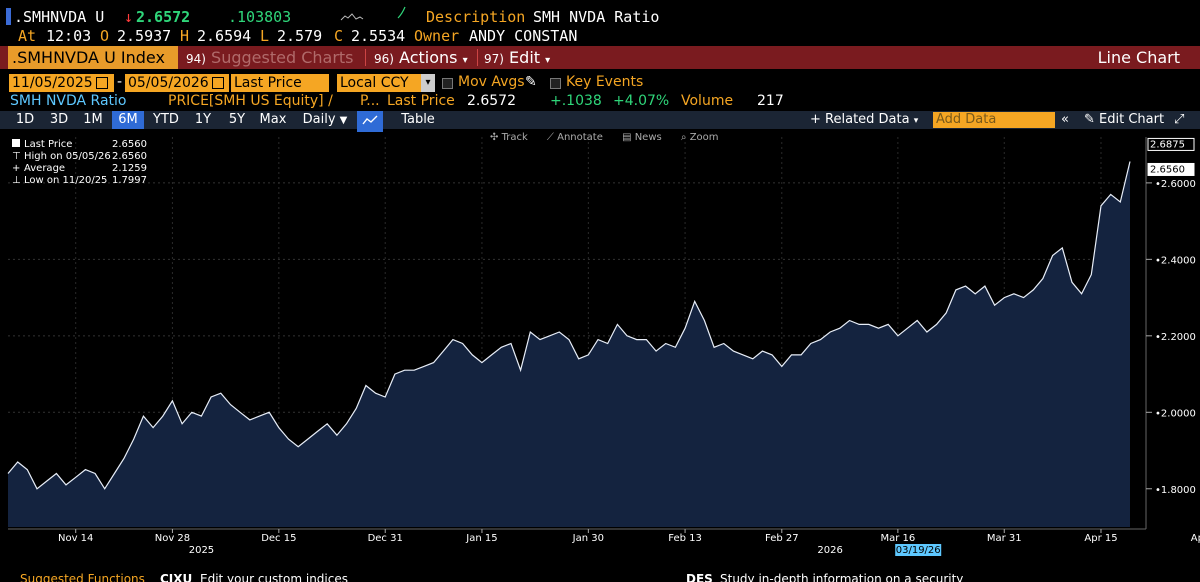 Image resolution: width=1200 pixels, height=582 pixels. What do you see at coordinates (525, 57) in the screenshot?
I see `edit-label: Edit` at bounding box center [525, 57].